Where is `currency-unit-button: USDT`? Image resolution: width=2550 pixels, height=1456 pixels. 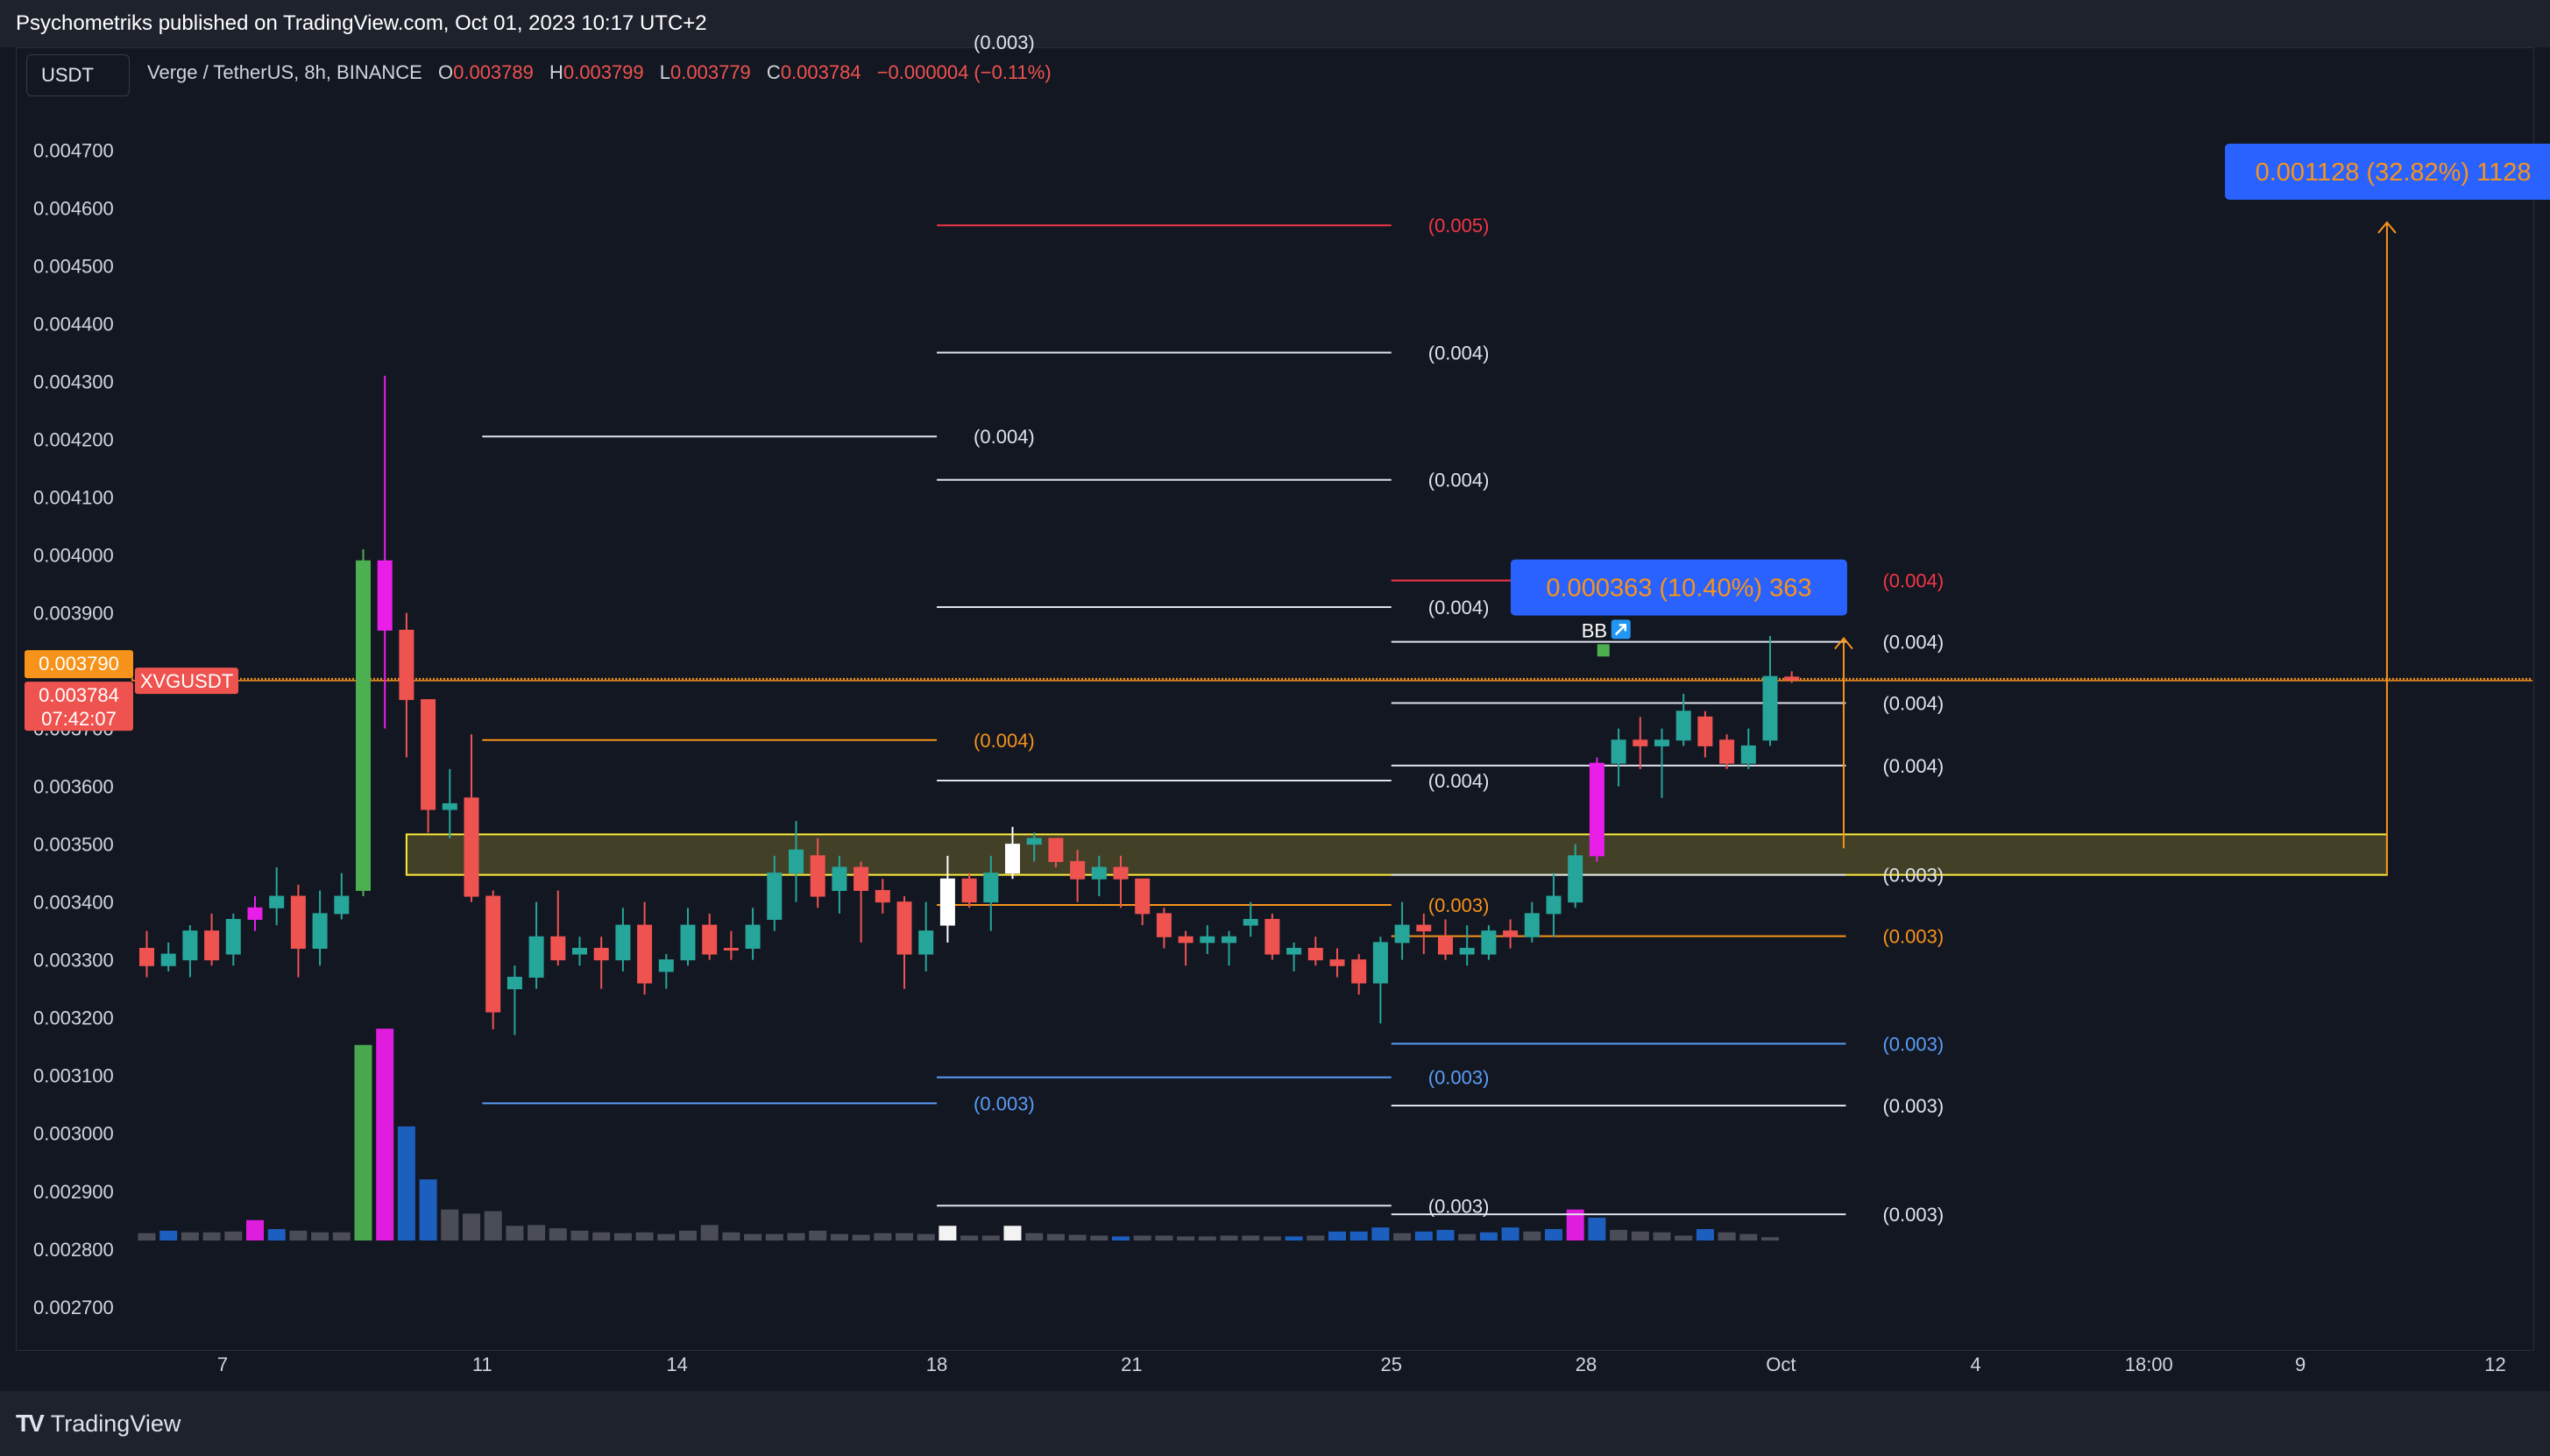 currency-unit-button: USDT is located at coordinates (78, 75).